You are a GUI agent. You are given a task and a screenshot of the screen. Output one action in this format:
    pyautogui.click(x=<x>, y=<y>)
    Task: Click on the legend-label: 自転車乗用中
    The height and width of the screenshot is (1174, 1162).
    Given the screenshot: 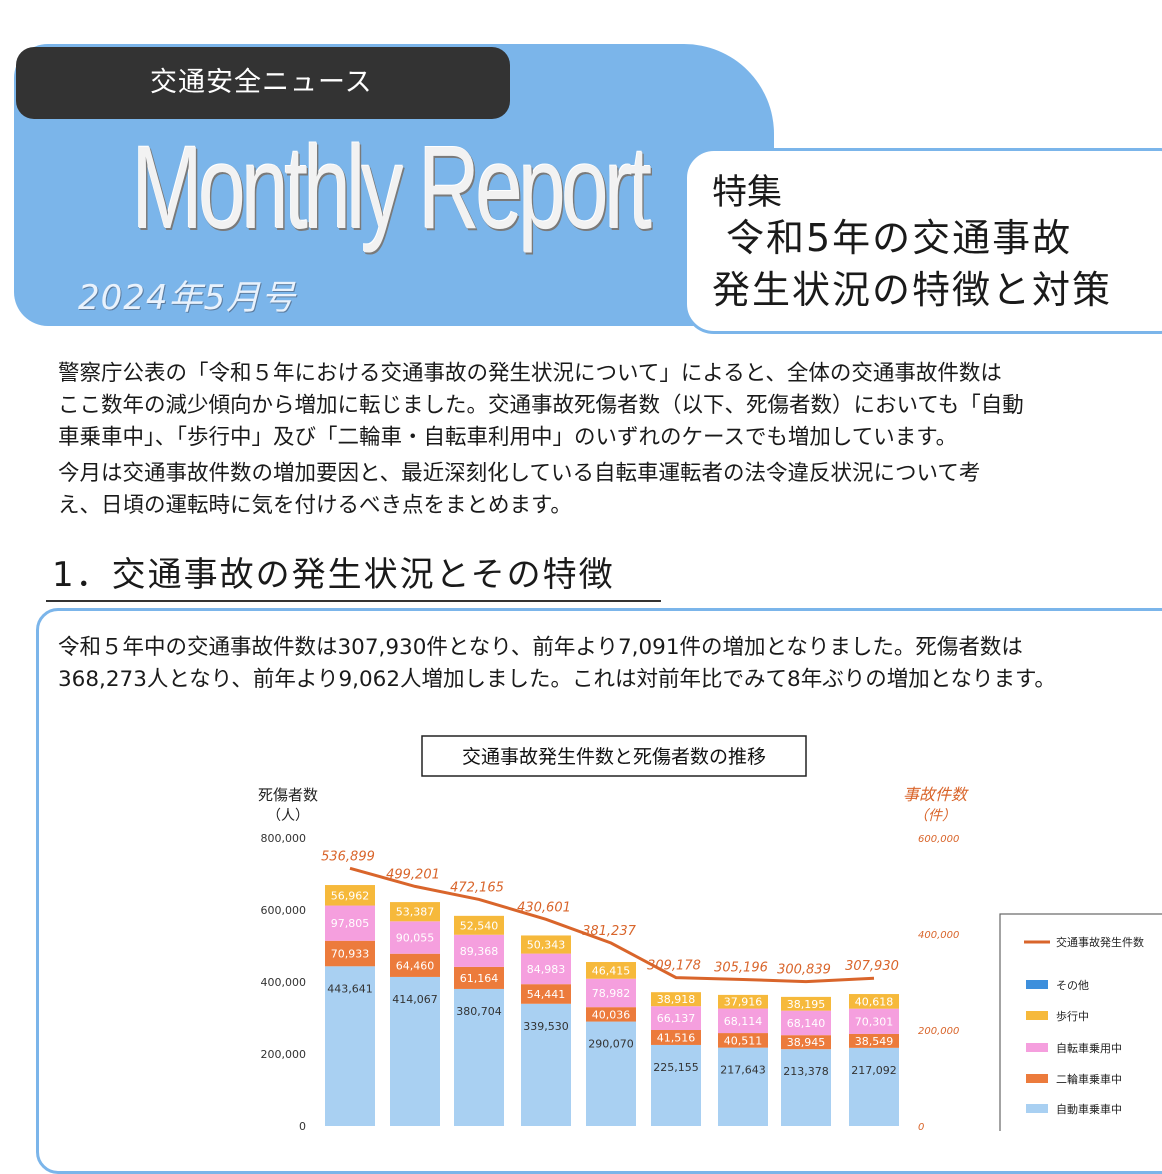 What is the action you would take?
    pyautogui.click(x=1089, y=1048)
    